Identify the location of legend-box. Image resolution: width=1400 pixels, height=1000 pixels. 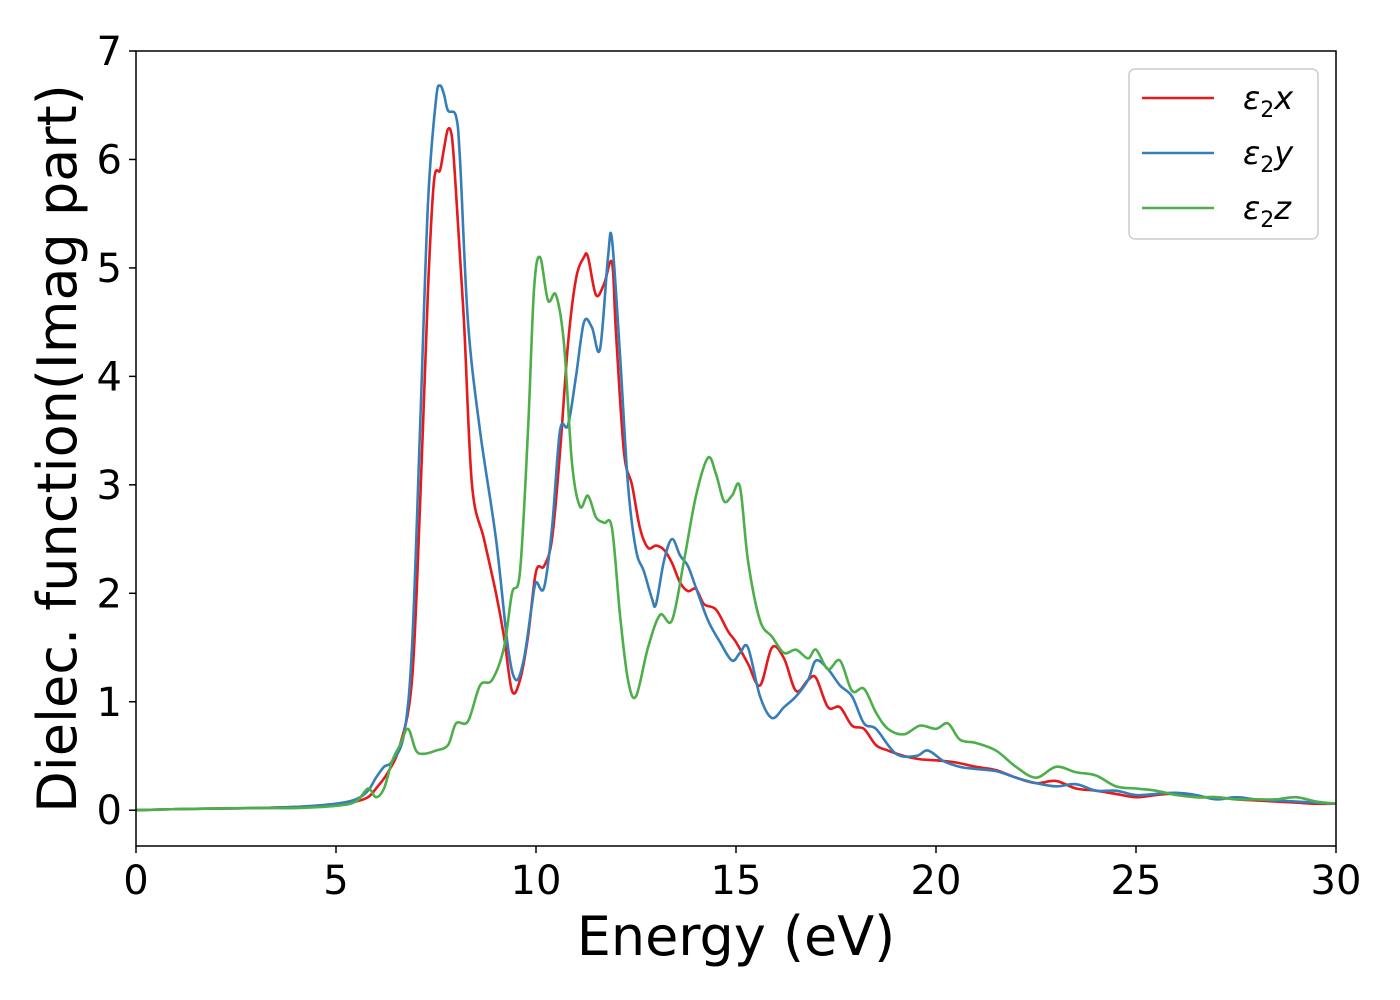
(1223, 154).